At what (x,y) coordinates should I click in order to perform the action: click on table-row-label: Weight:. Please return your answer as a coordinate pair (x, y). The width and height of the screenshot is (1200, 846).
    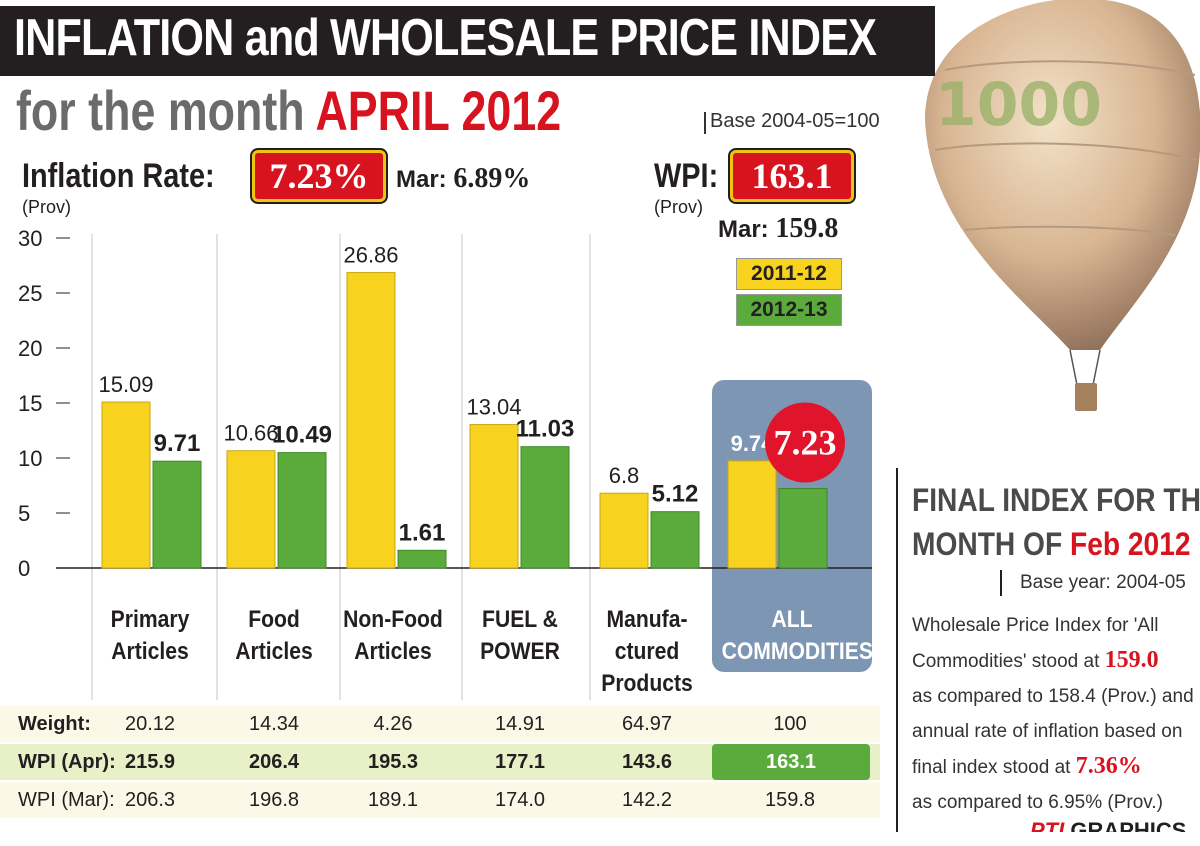
    Looking at the image, I should click on (54, 724).